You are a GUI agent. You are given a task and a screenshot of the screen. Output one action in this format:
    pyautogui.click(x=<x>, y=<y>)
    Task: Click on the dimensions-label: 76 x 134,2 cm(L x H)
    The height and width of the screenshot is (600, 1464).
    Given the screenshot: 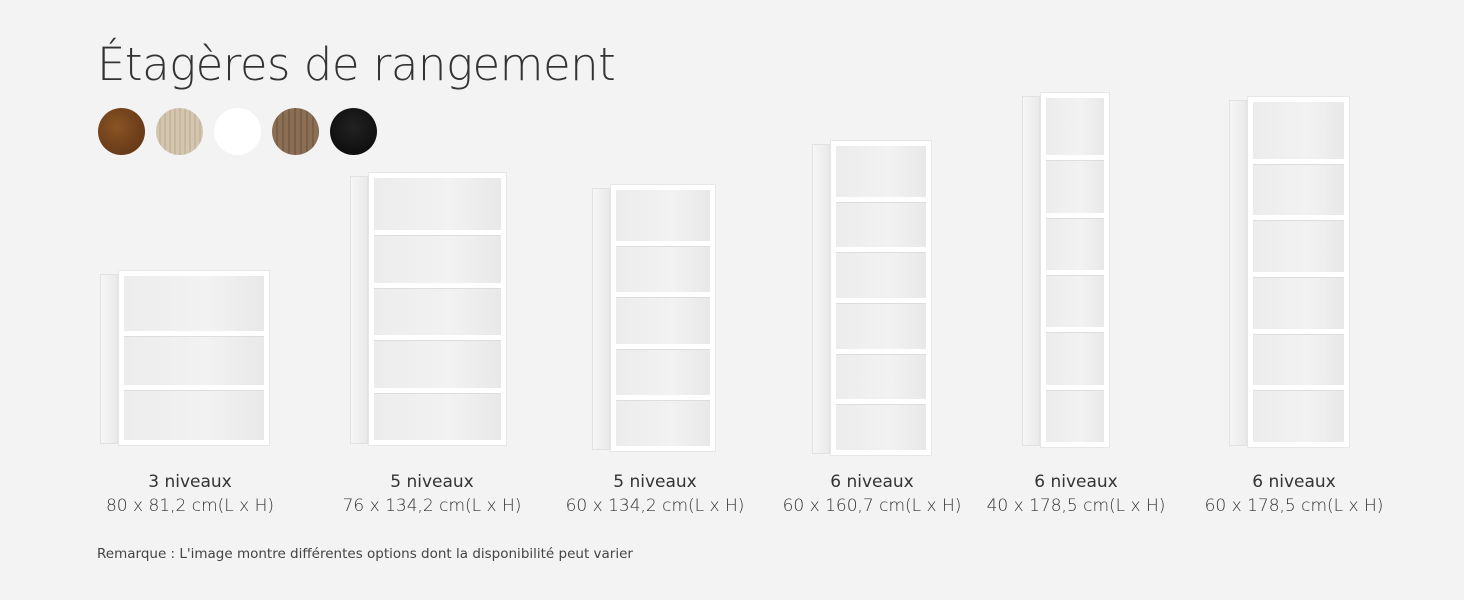 What is the action you would take?
    pyautogui.click(x=432, y=506)
    